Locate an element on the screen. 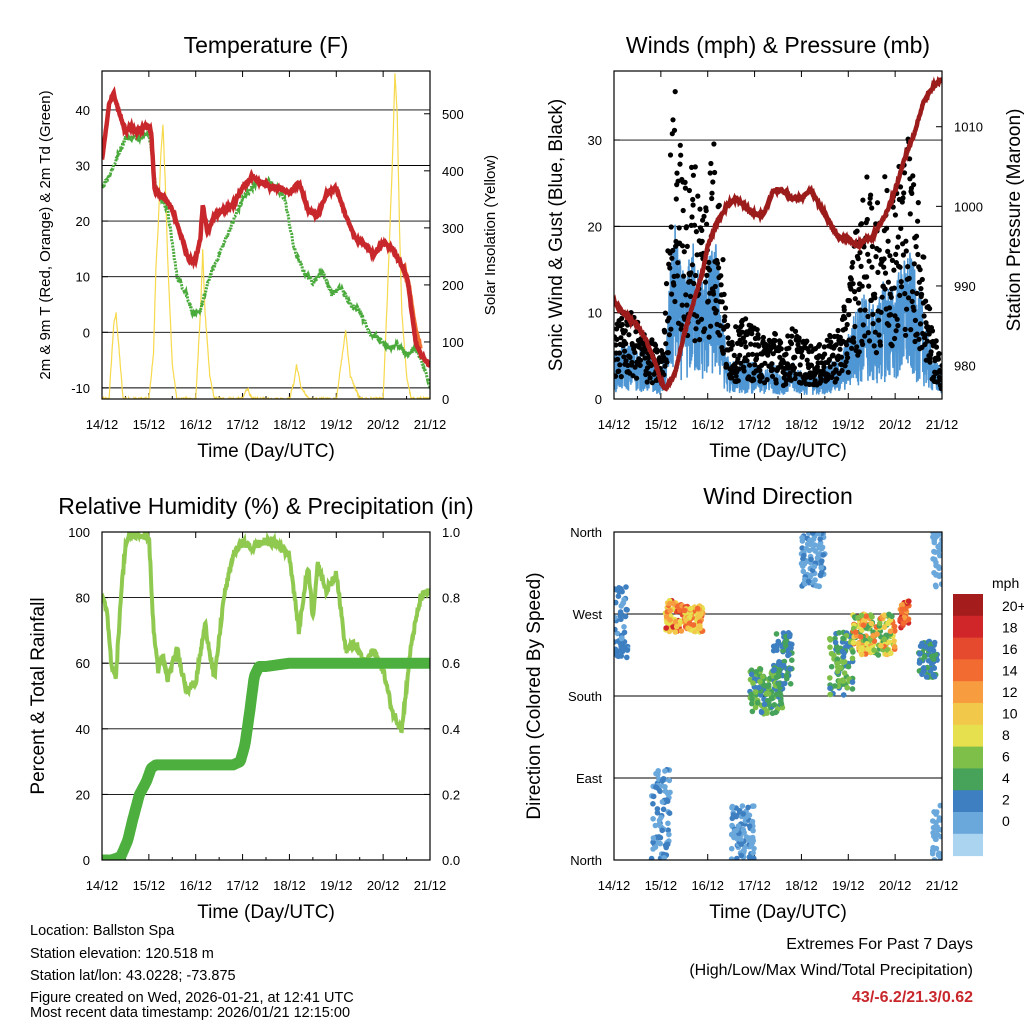 The height and width of the screenshot is (1024, 1024). x-axis-label: Time (Day/UTC) is located at coordinates (266, 912).